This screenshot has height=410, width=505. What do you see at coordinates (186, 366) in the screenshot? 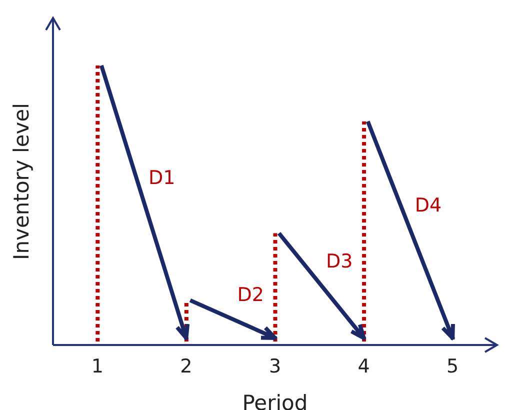
I see `x-tick-label: 2` at bounding box center [186, 366].